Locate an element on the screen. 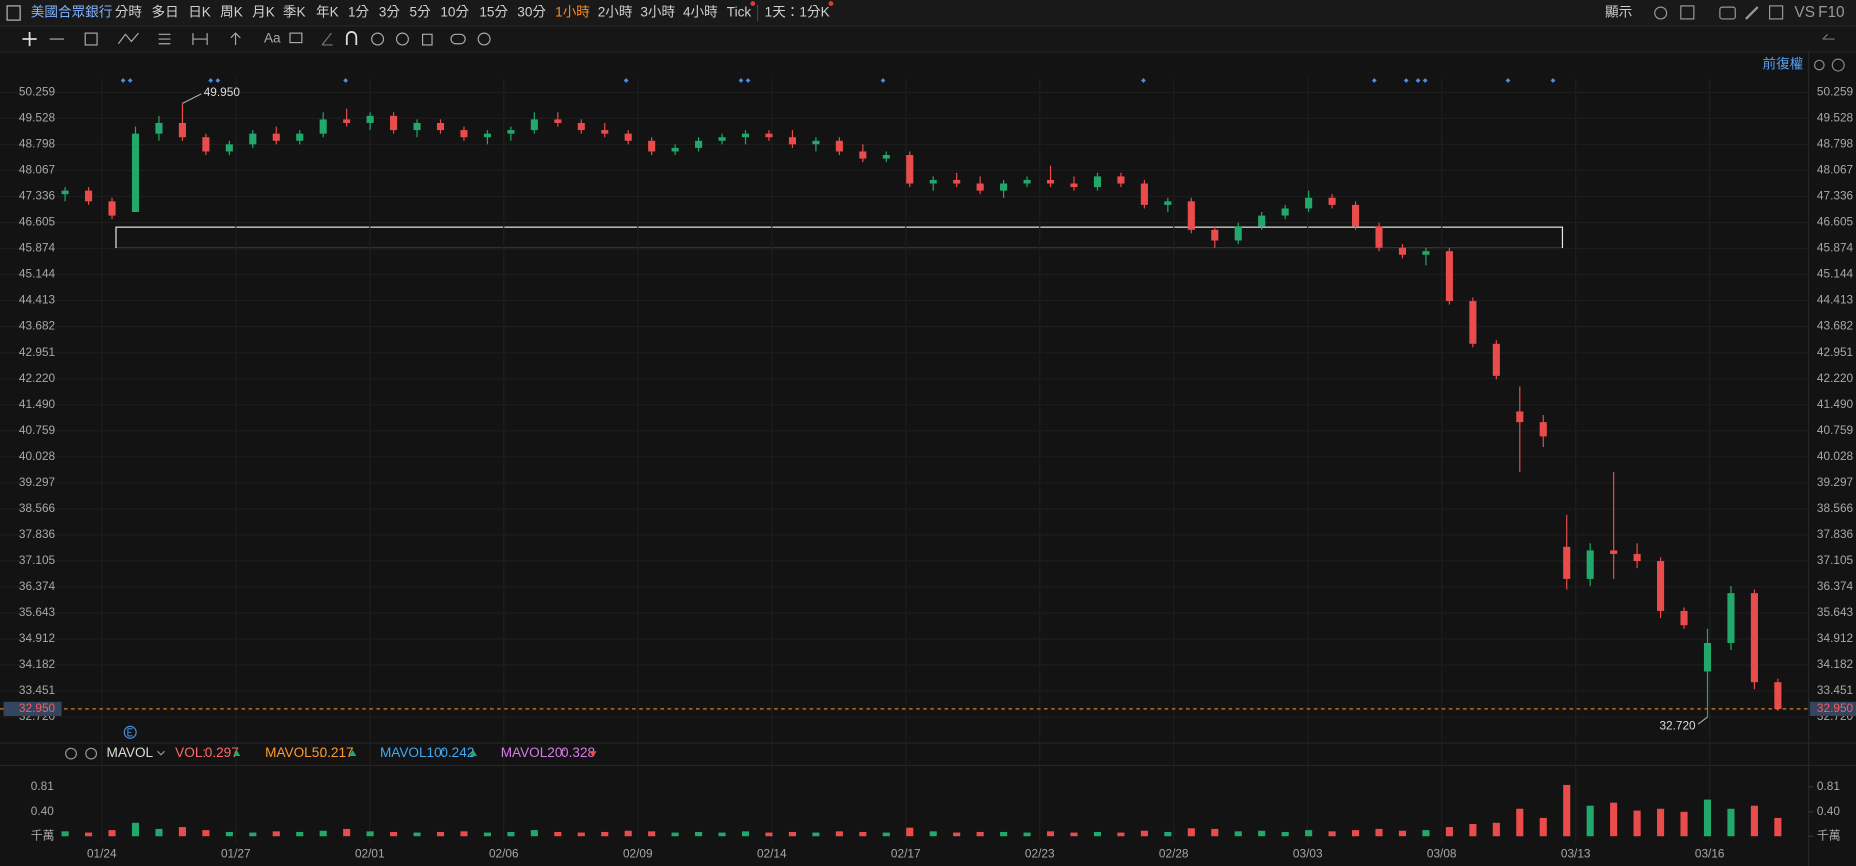  period-tab: 周K is located at coordinates (231, 12).